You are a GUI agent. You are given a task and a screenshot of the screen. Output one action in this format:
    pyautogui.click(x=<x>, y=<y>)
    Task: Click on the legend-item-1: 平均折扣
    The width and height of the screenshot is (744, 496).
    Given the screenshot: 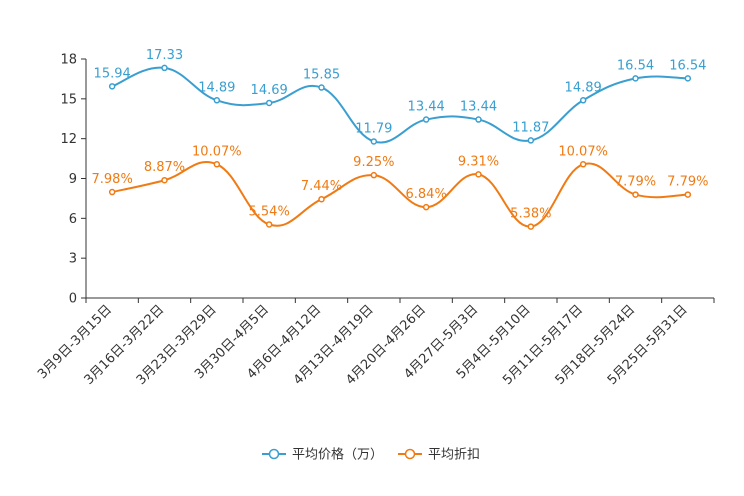 What is the action you would take?
    pyautogui.click(x=439, y=455)
    